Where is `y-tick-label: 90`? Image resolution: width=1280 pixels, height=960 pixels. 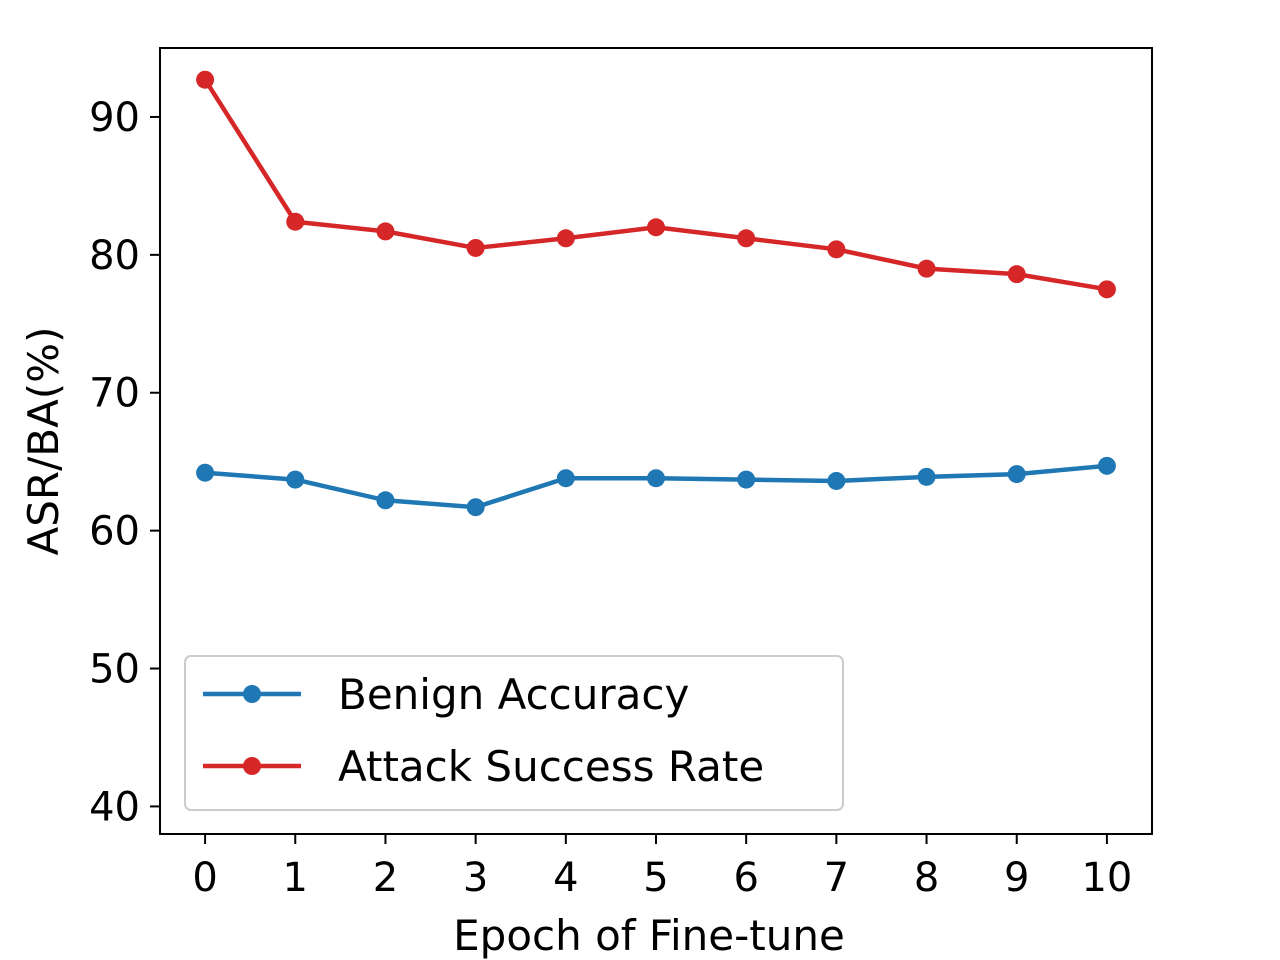
y-tick-label: 90 is located at coordinates (114, 118).